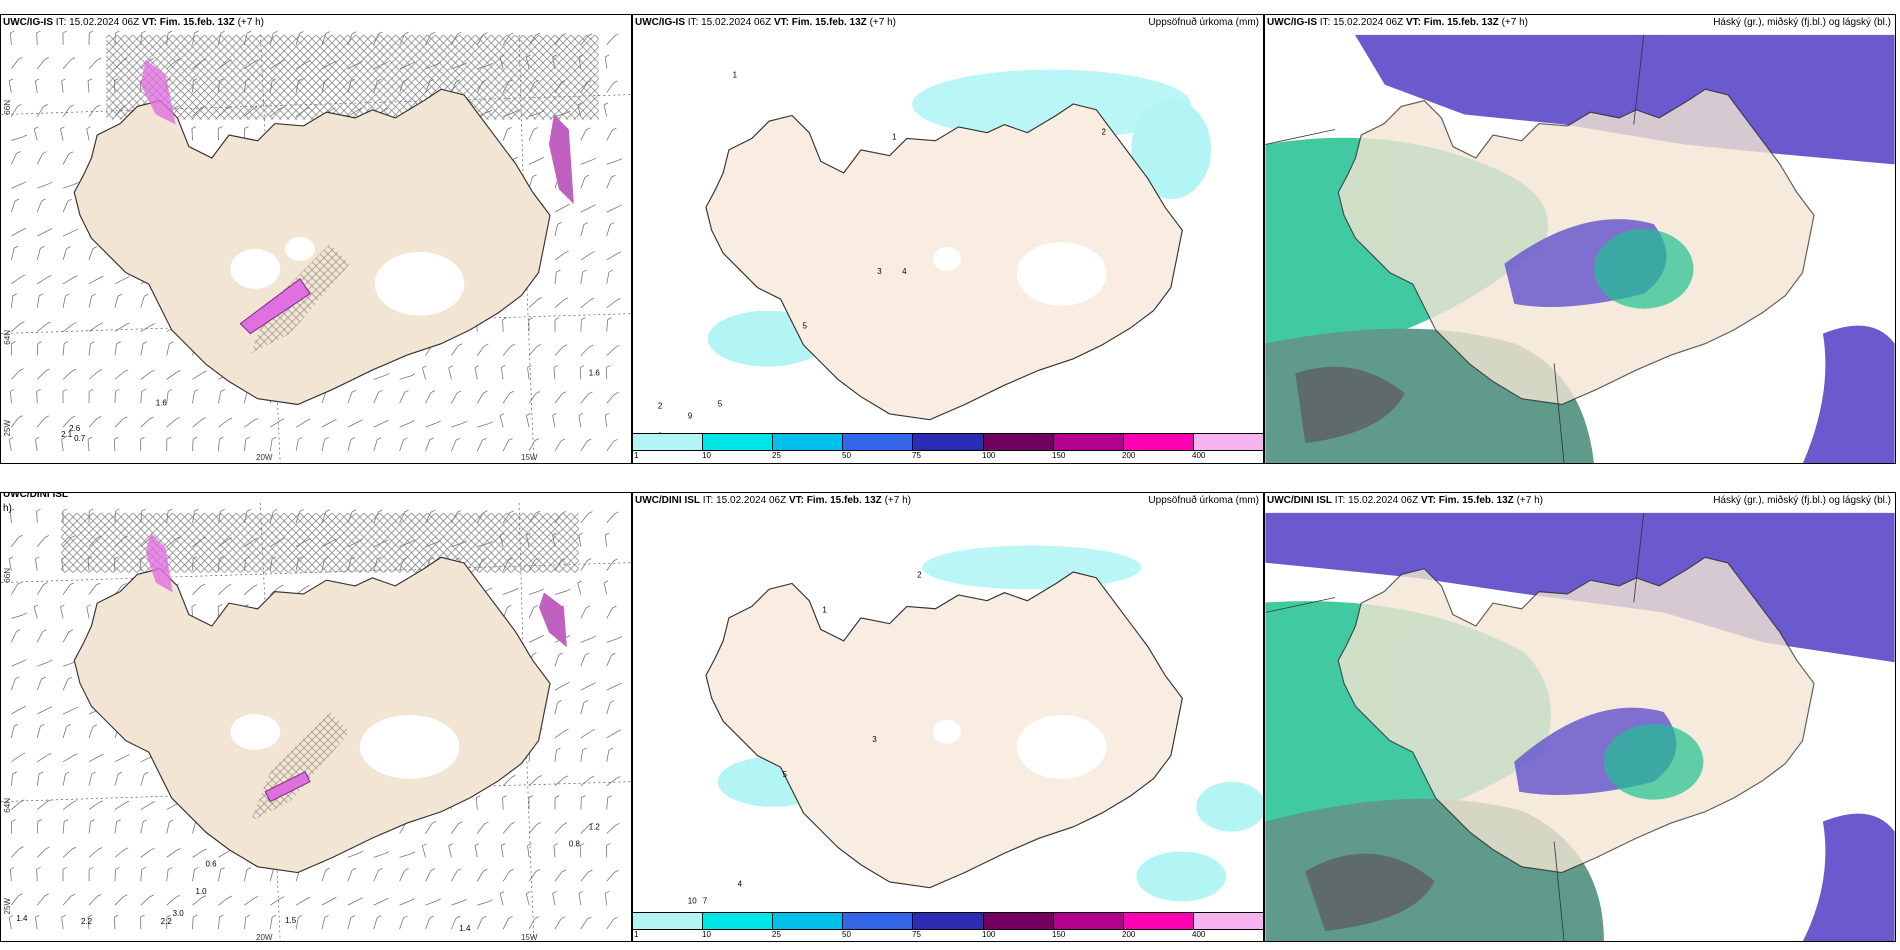 The image size is (1900, 950). I want to click on lat-label-64n: 64N, so click(7, 805).